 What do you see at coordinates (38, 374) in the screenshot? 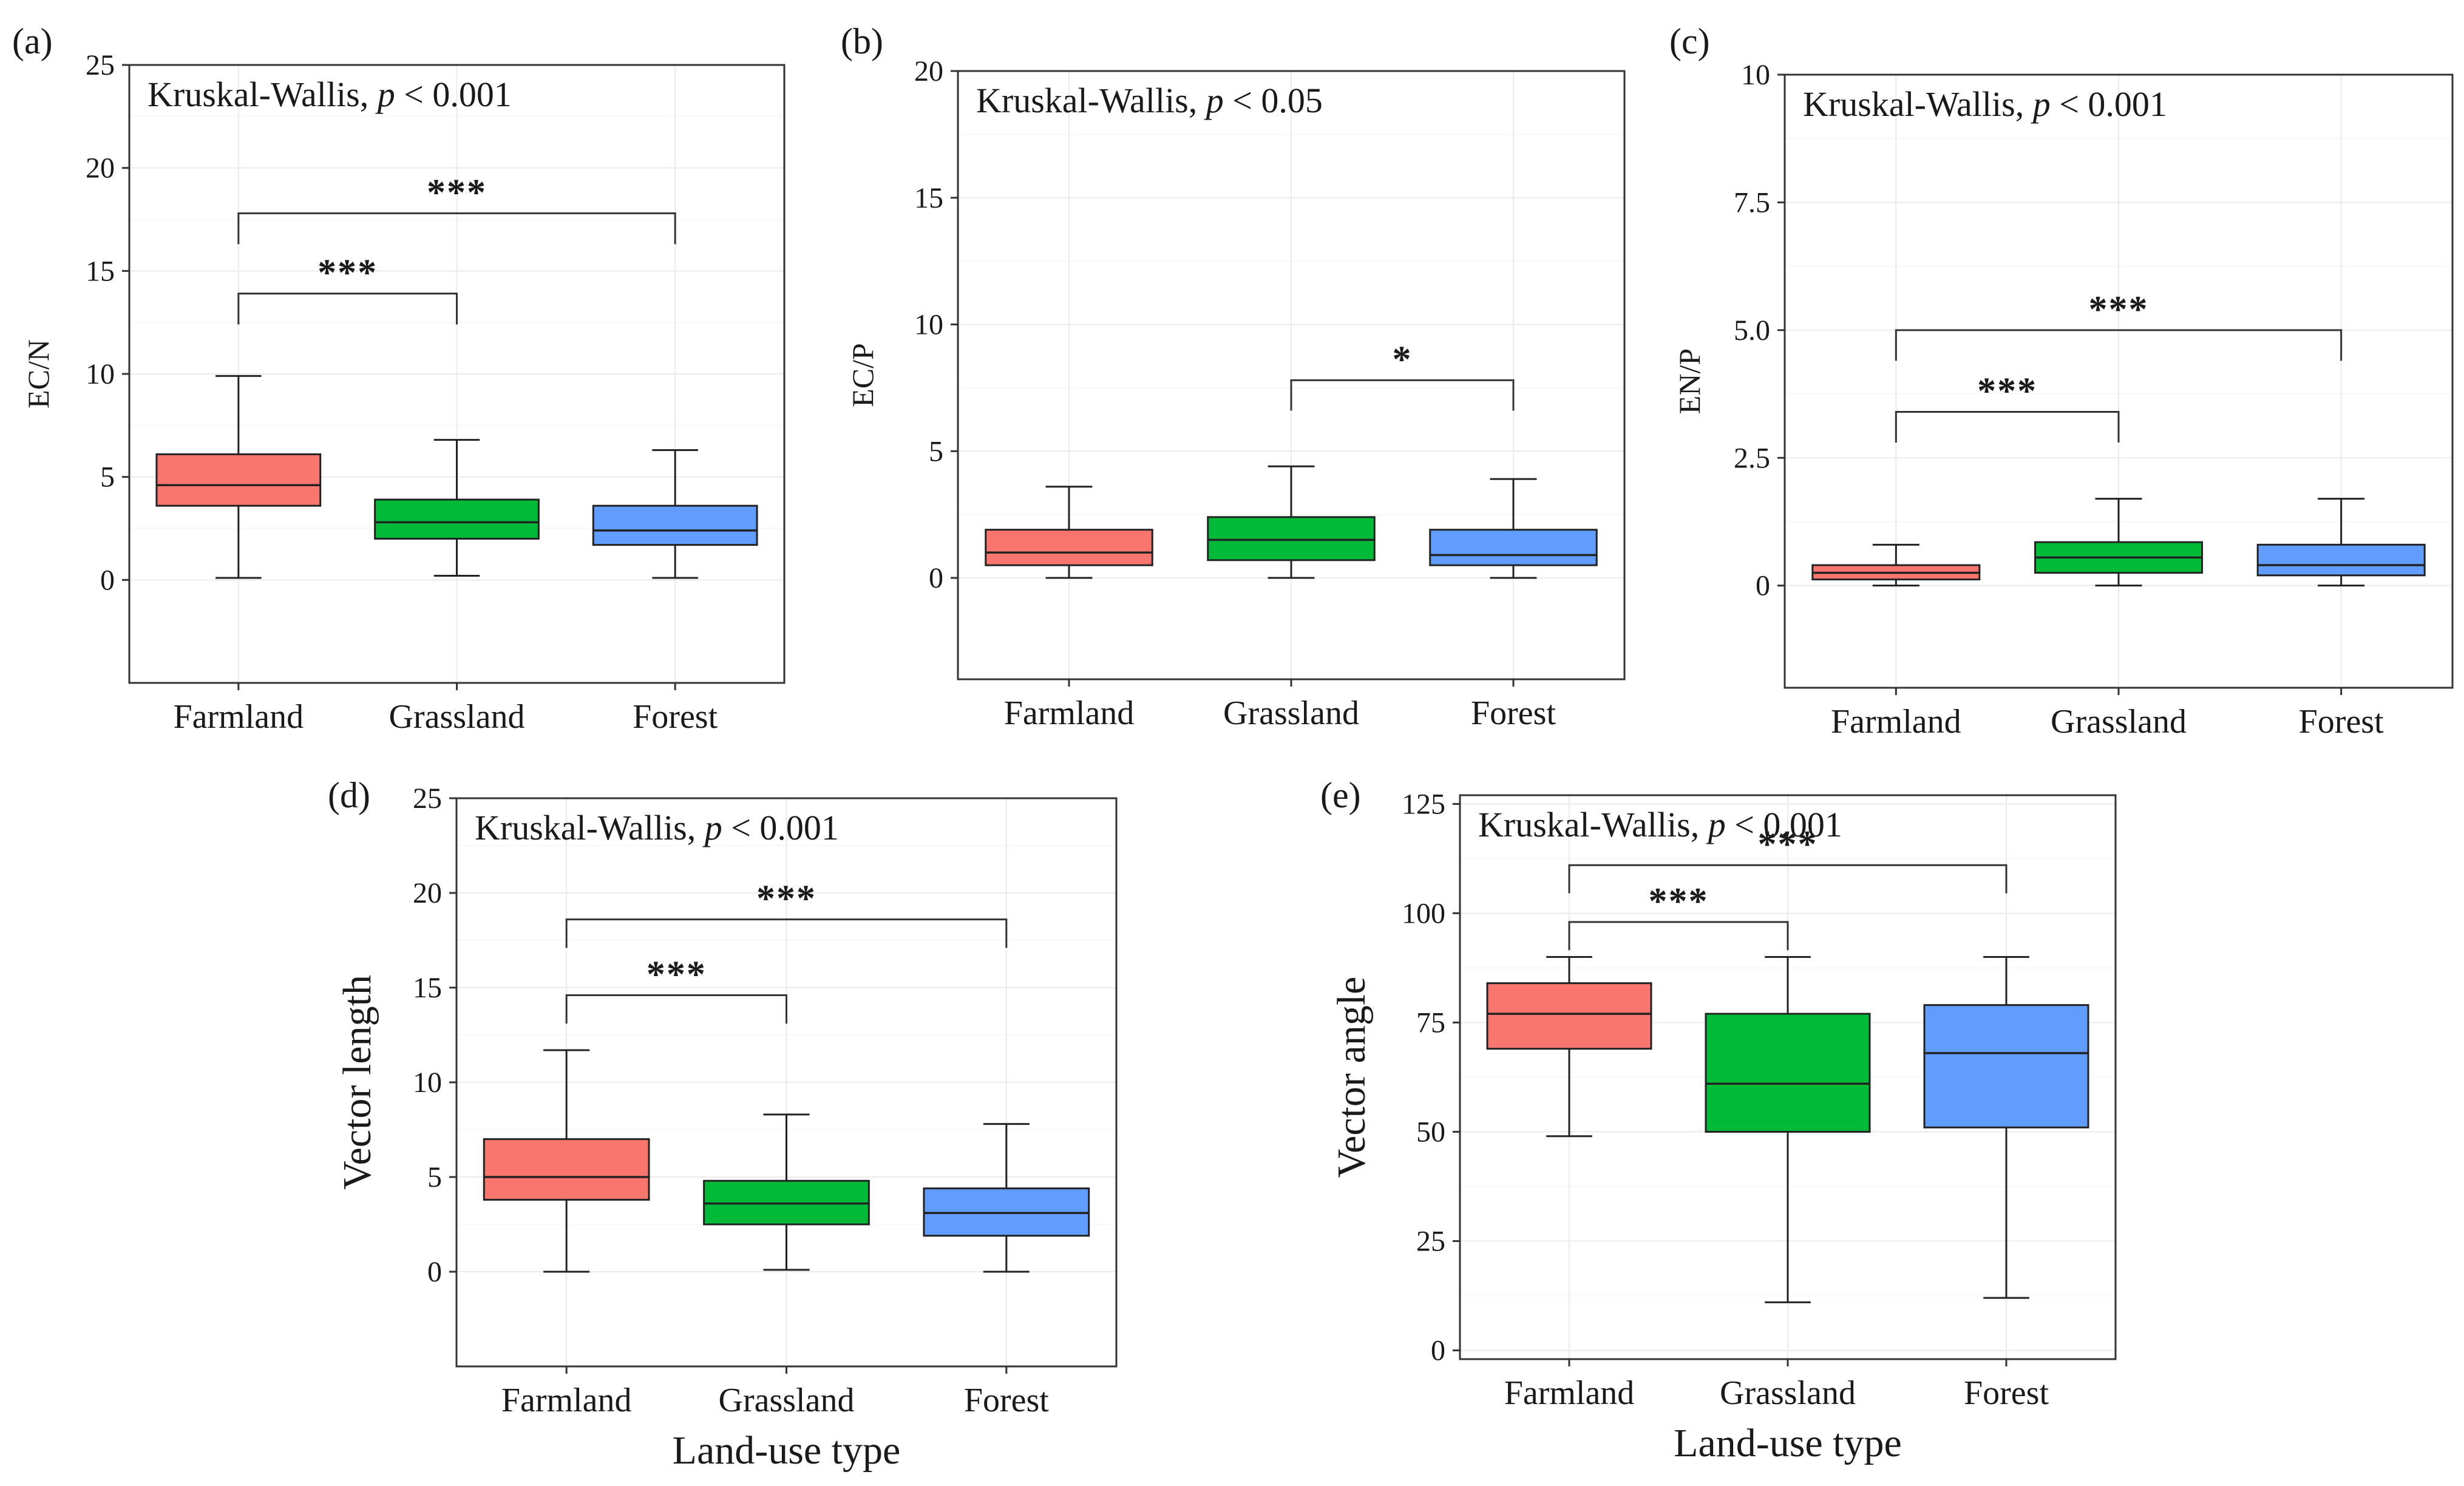
I see `y-axis-label: EC/N` at bounding box center [38, 374].